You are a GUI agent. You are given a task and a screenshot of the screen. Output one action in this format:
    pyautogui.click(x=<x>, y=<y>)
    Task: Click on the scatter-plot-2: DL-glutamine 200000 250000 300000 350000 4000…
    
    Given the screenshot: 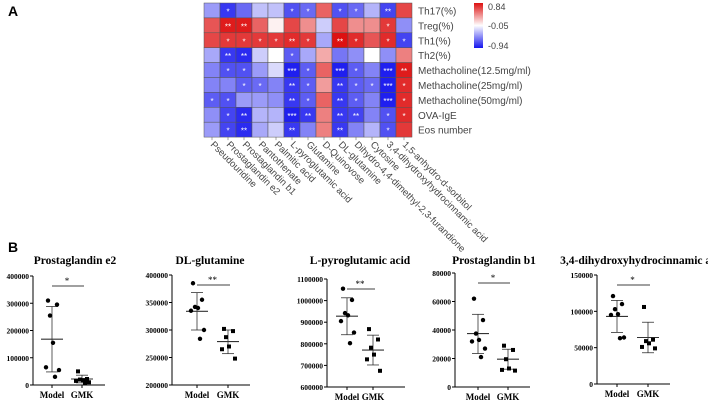 What is the action you would take?
    pyautogui.click(x=198, y=327)
    